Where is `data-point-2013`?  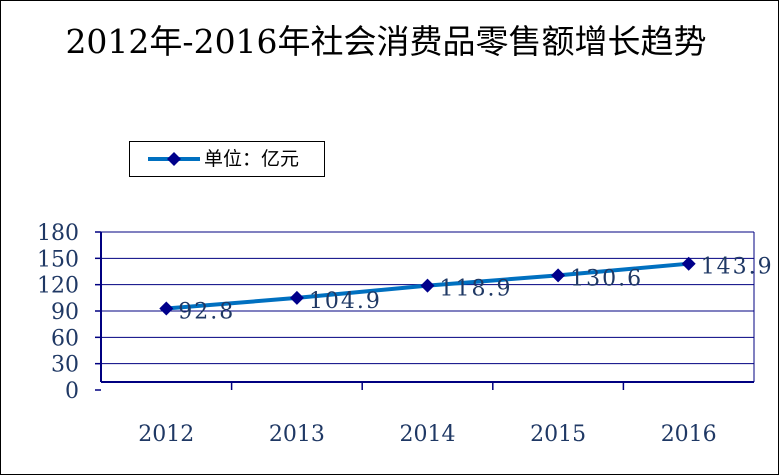
data-point-2013 is located at coordinates (296, 297).